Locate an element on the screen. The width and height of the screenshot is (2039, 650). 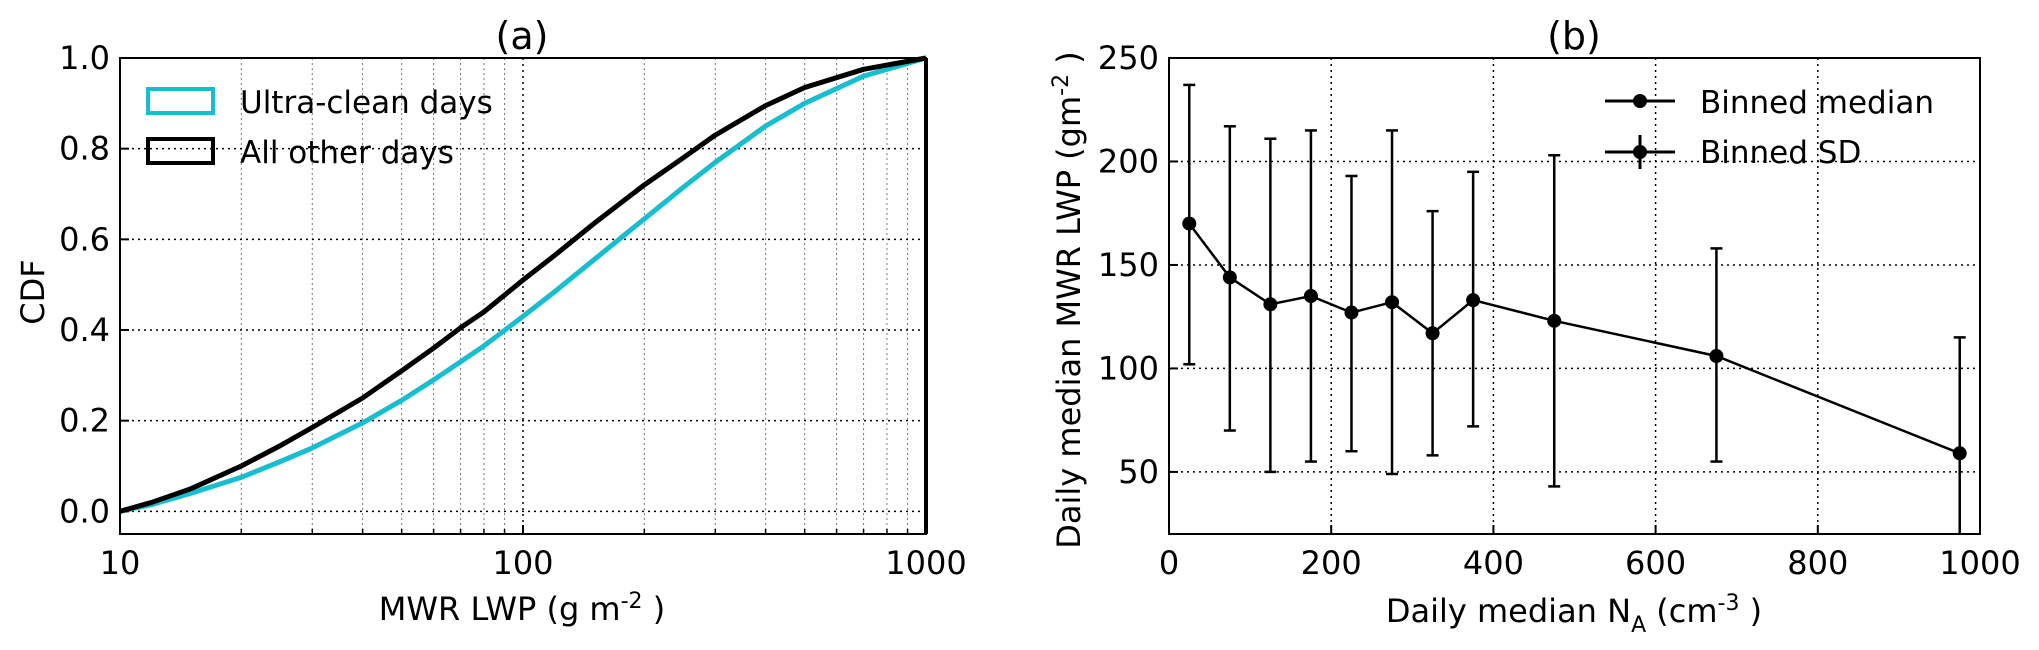
panel-a-y-tick-label: 1.0 is located at coordinates (84, 58).